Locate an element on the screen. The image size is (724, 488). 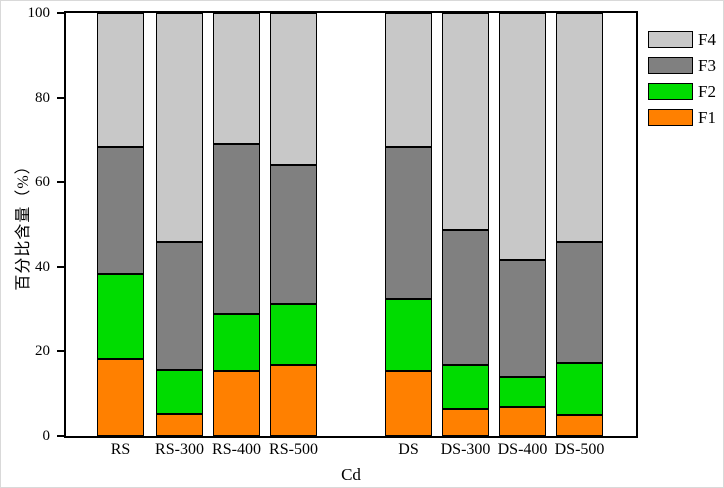
y-tick-label-0: 0 is located at coordinates (46, 436).